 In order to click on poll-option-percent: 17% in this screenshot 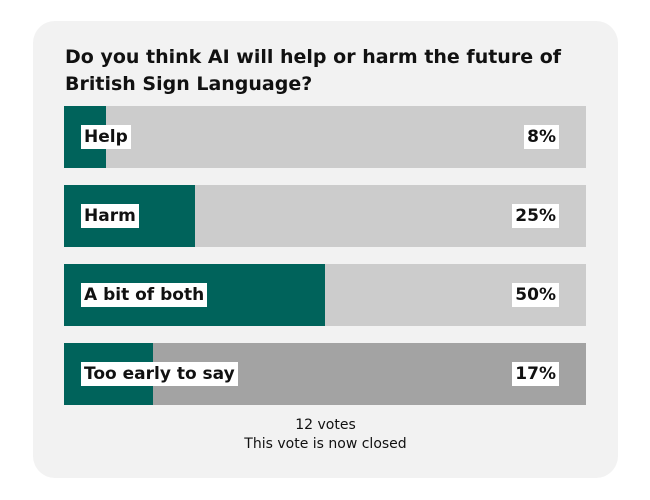, I will do `click(535, 374)`.